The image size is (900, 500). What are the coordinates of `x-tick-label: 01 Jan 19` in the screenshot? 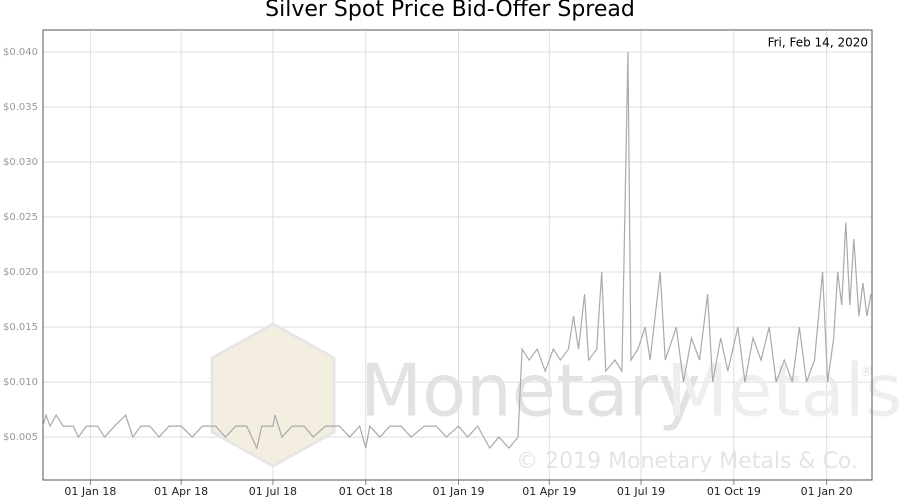 It's located at (459, 491).